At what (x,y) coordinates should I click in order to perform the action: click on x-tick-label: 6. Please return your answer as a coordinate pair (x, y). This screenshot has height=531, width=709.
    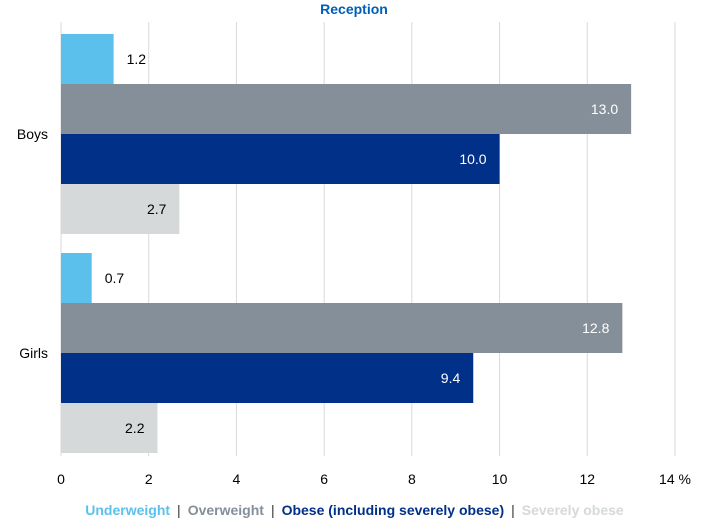
    Looking at the image, I should click on (324, 479).